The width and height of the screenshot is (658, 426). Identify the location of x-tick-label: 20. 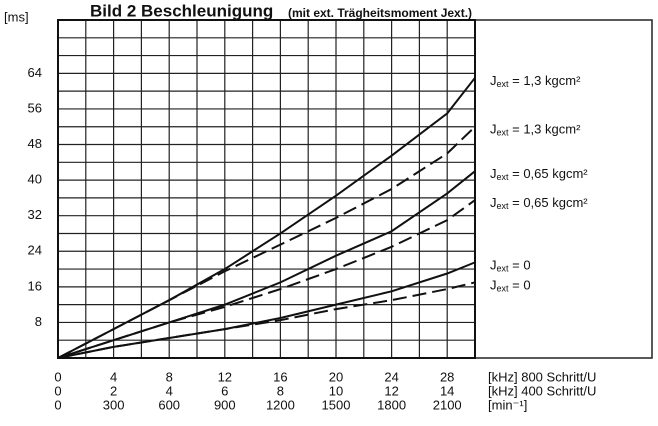
(336, 376).